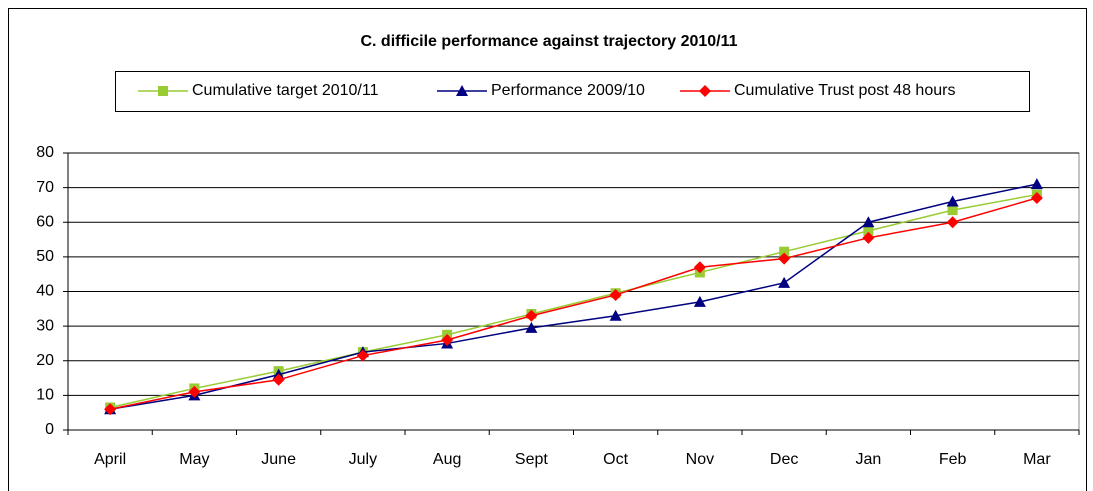 This screenshot has height=491, width=1093. Describe the element at coordinates (285, 90) in the screenshot. I see `legend-label: Cumulative target 2010/11` at that location.